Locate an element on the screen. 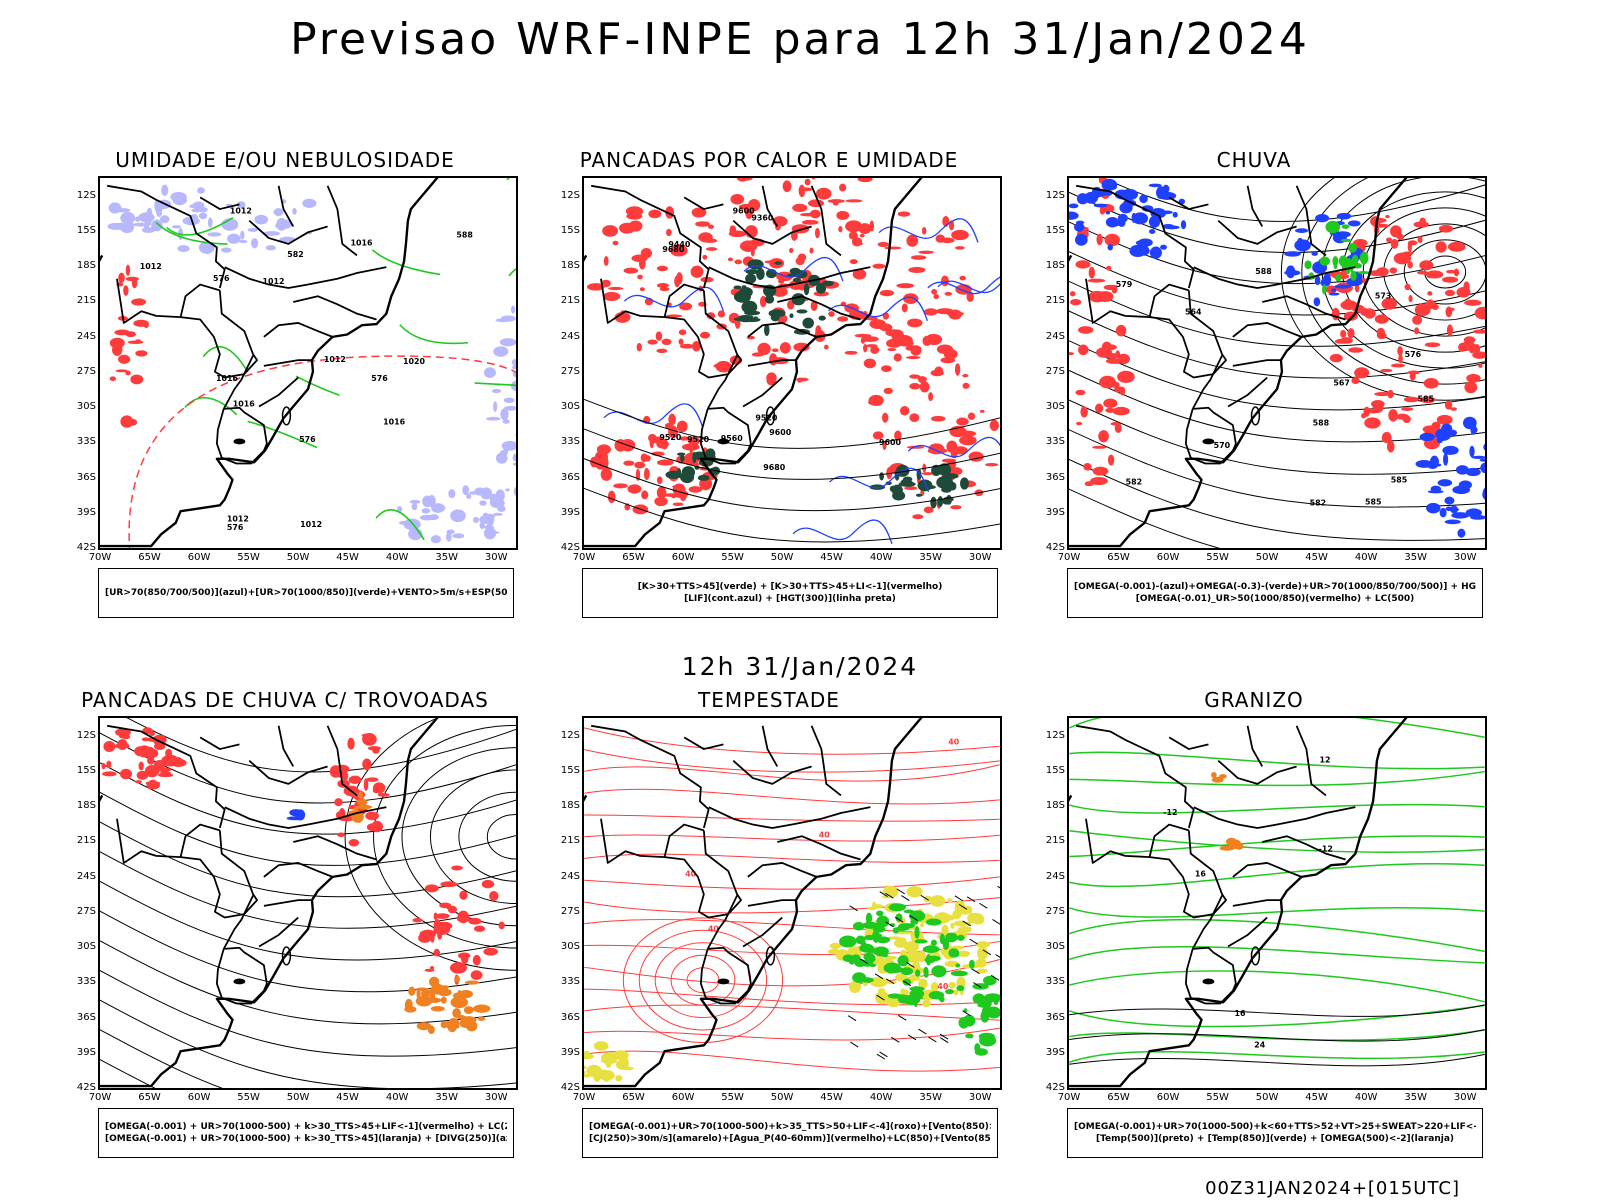 The width and height of the screenshot is (1600, 1200). low-pressure-contour is located at coordinates (703, 980).